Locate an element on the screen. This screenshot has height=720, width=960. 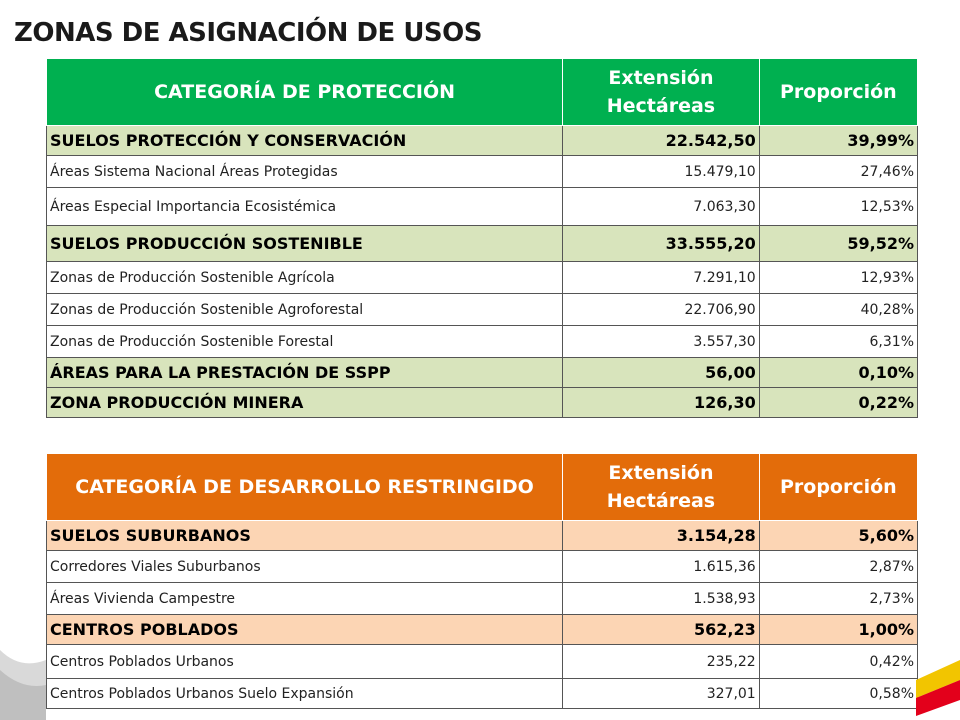
row-extension: 7.291,10 is located at coordinates (661, 277).